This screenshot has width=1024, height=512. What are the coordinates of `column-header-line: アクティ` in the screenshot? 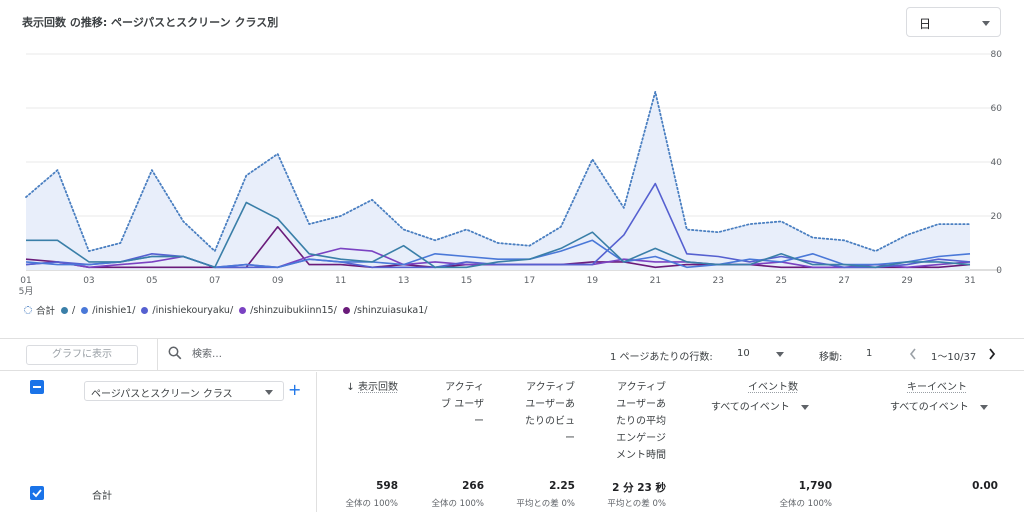 It's located at (464, 387).